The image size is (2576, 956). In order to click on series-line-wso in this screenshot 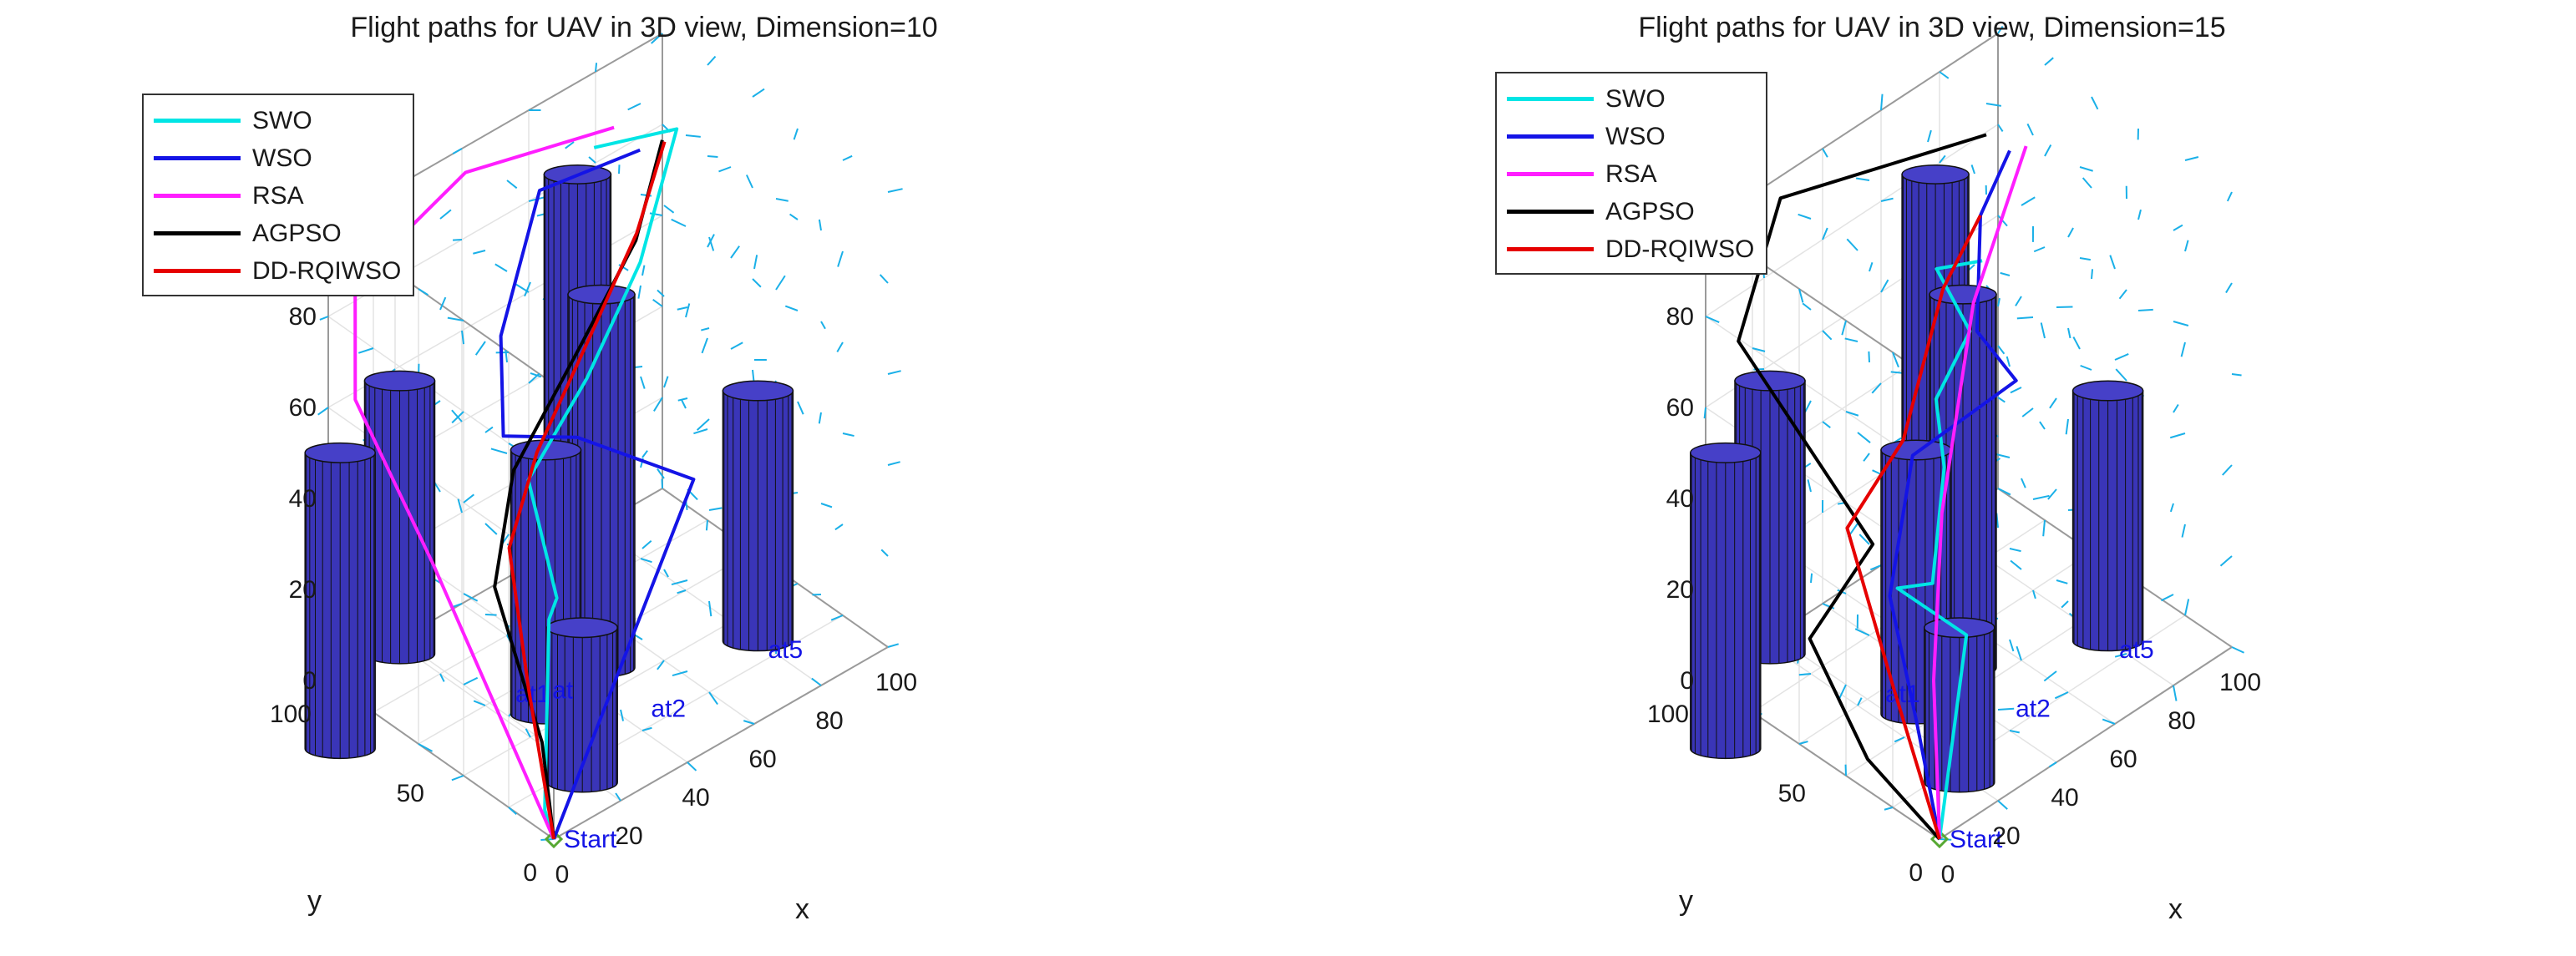, I will do `click(597, 494)`.